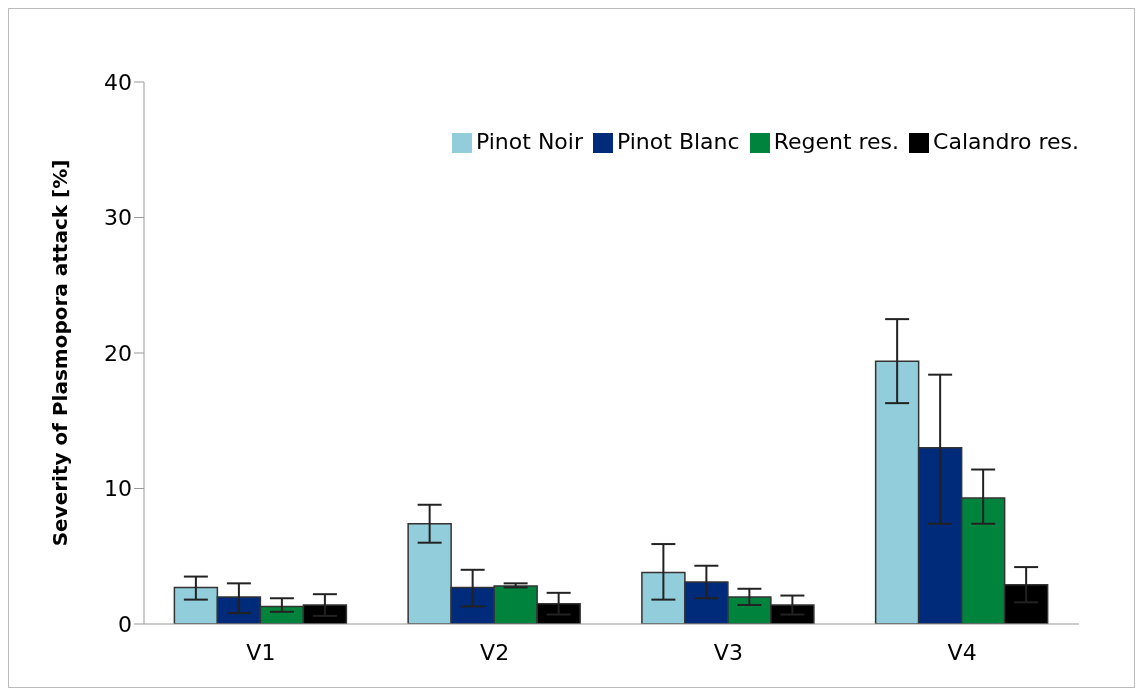 Image resolution: width=1143 pixels, height=697 pixels. I want to click on y-tick-label: 20, so click(118, 353).